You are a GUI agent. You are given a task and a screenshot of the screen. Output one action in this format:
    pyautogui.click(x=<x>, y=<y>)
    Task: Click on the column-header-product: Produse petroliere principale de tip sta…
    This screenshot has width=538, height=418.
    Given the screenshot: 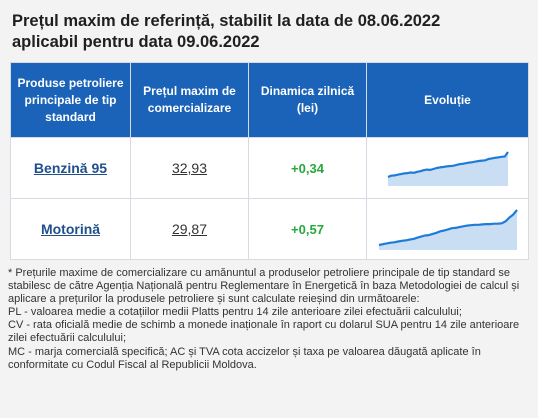 What is the action you would take?
    pyautogui.click(x=70, y=100)
    